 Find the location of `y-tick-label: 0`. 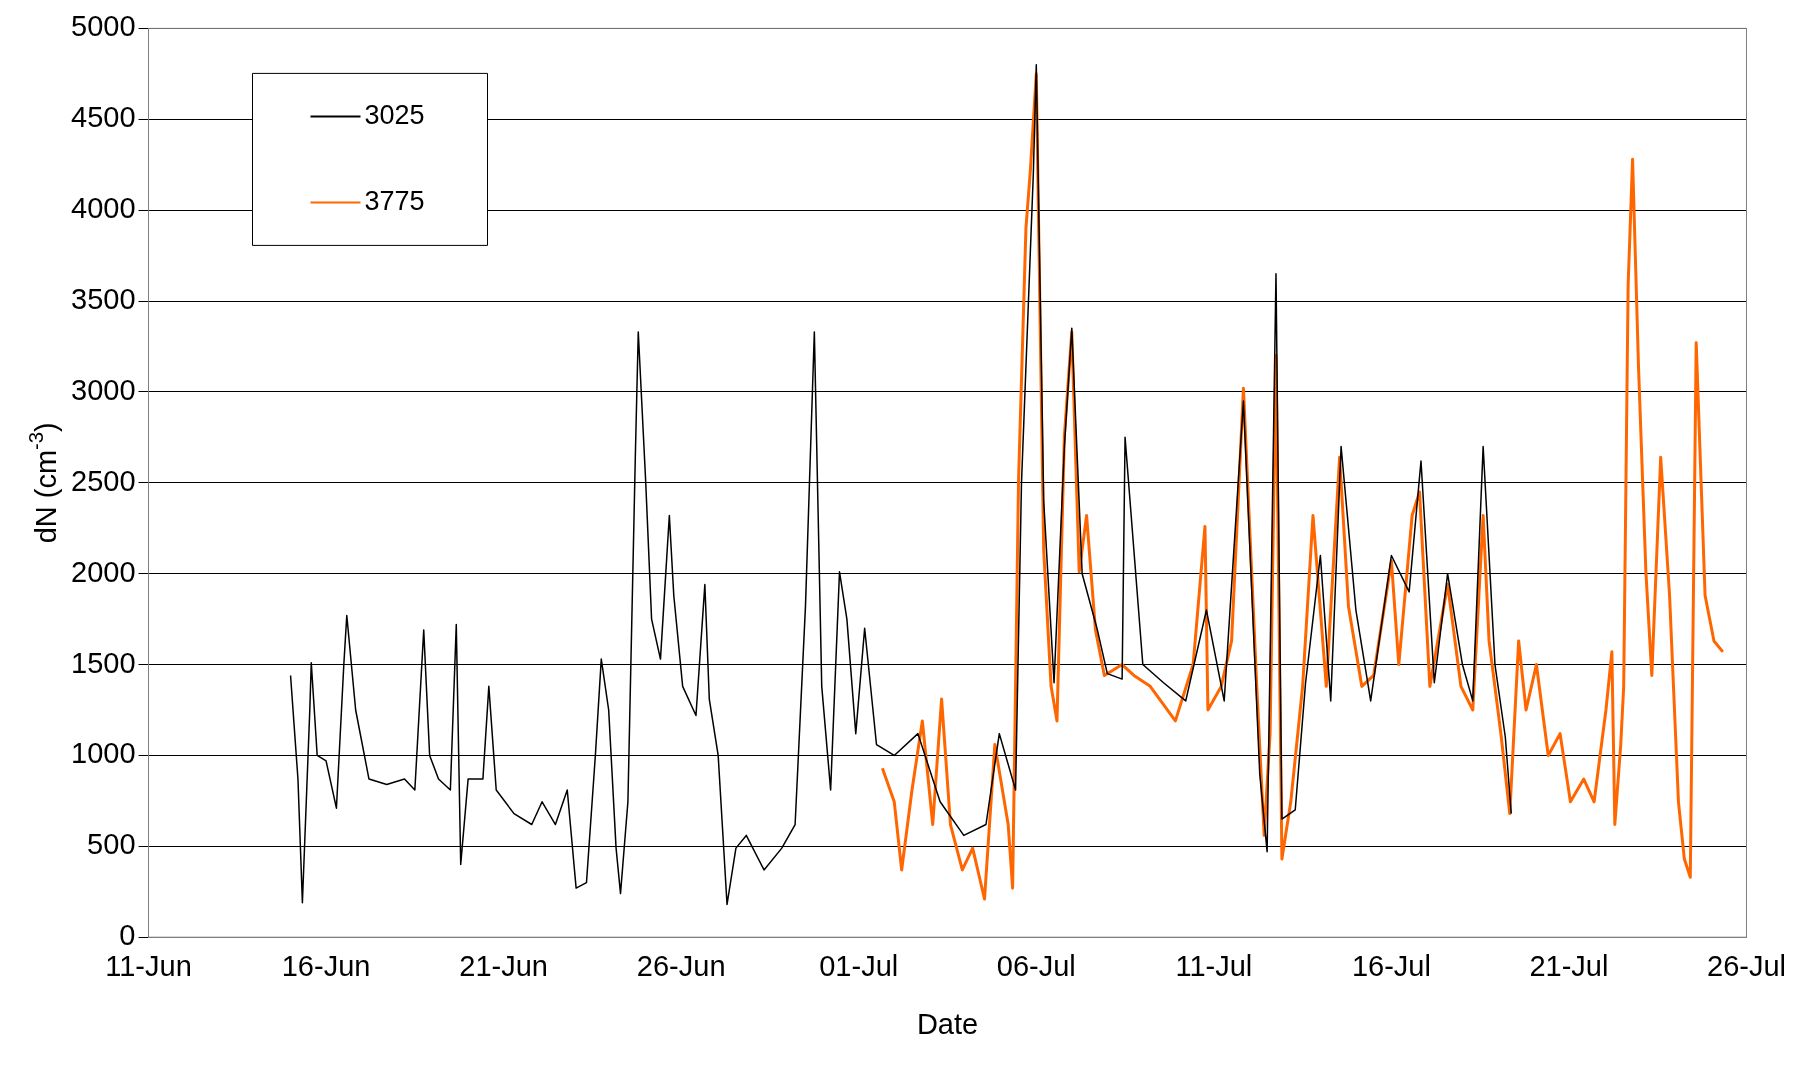

y-tick-label: 0 is located at coordinates (127, 935).